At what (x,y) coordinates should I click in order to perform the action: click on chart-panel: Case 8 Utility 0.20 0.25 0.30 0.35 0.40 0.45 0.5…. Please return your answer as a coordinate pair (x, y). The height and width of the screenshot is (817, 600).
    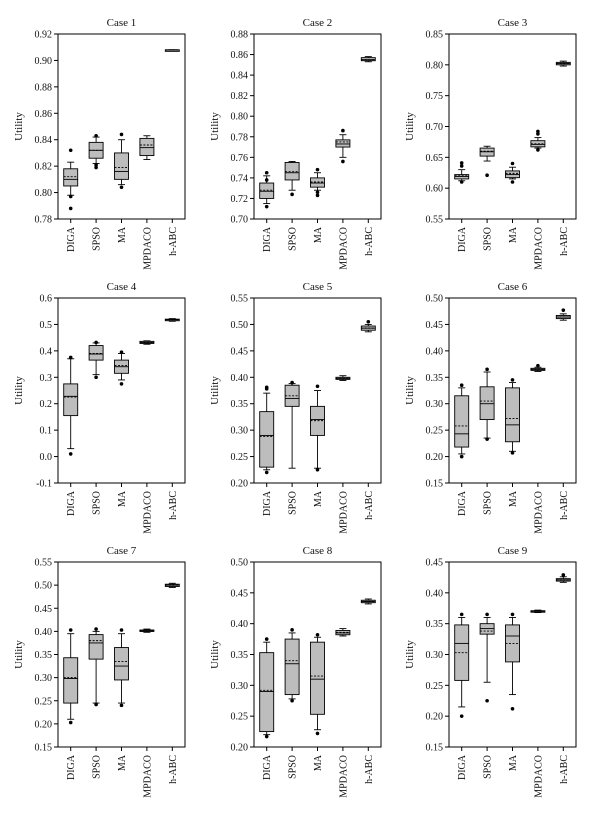
    Looking at the image, I should click on (295, 671).